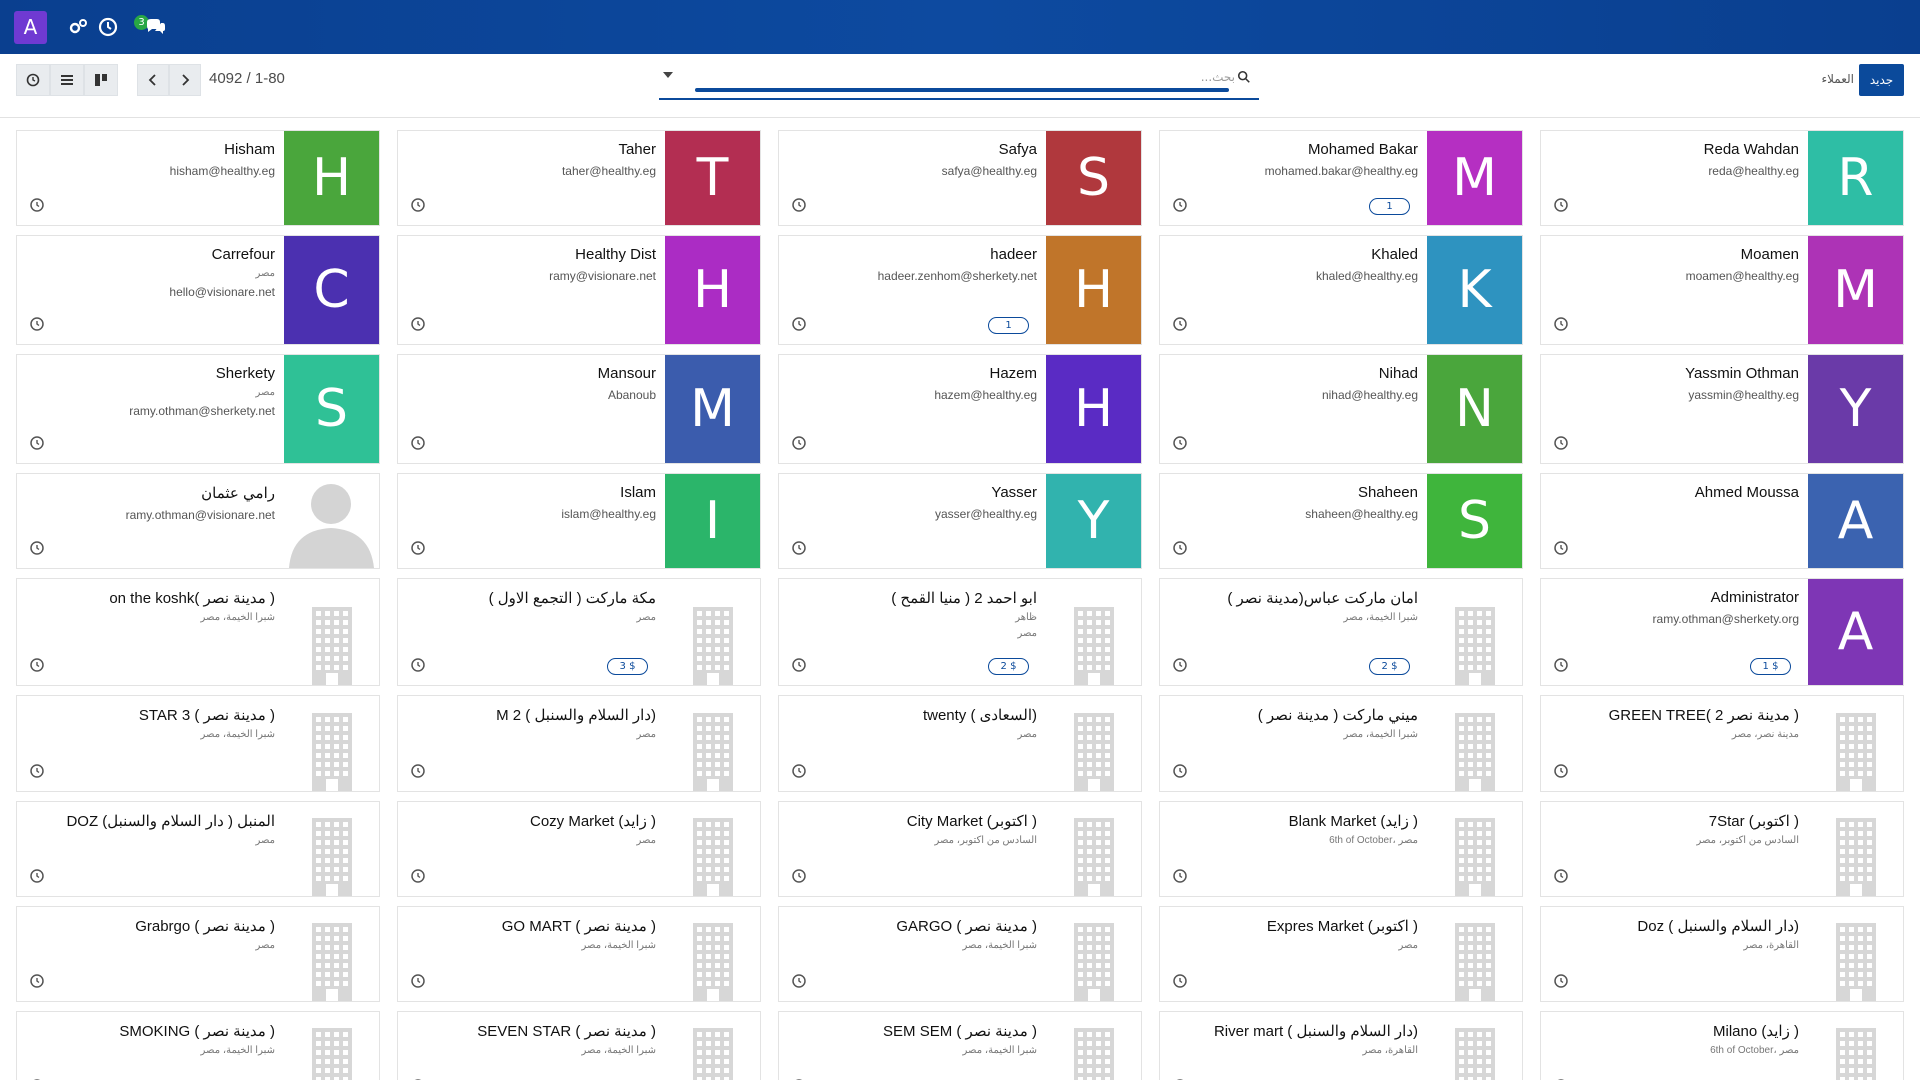  I want to click on customer-card: Doz ( دار السلام والسنبل) القاهرة، مصر, so click(1722, 954).